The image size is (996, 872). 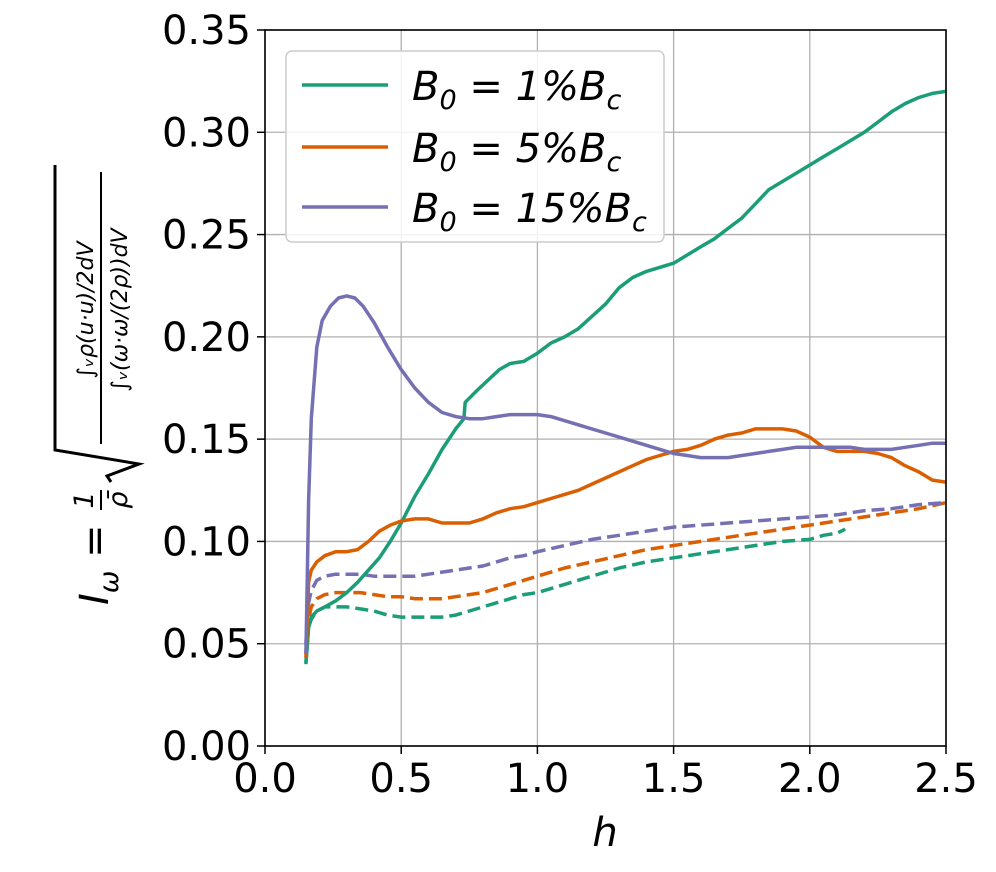 I want to click on x-axis-label: h, so click(x=604, y=833).